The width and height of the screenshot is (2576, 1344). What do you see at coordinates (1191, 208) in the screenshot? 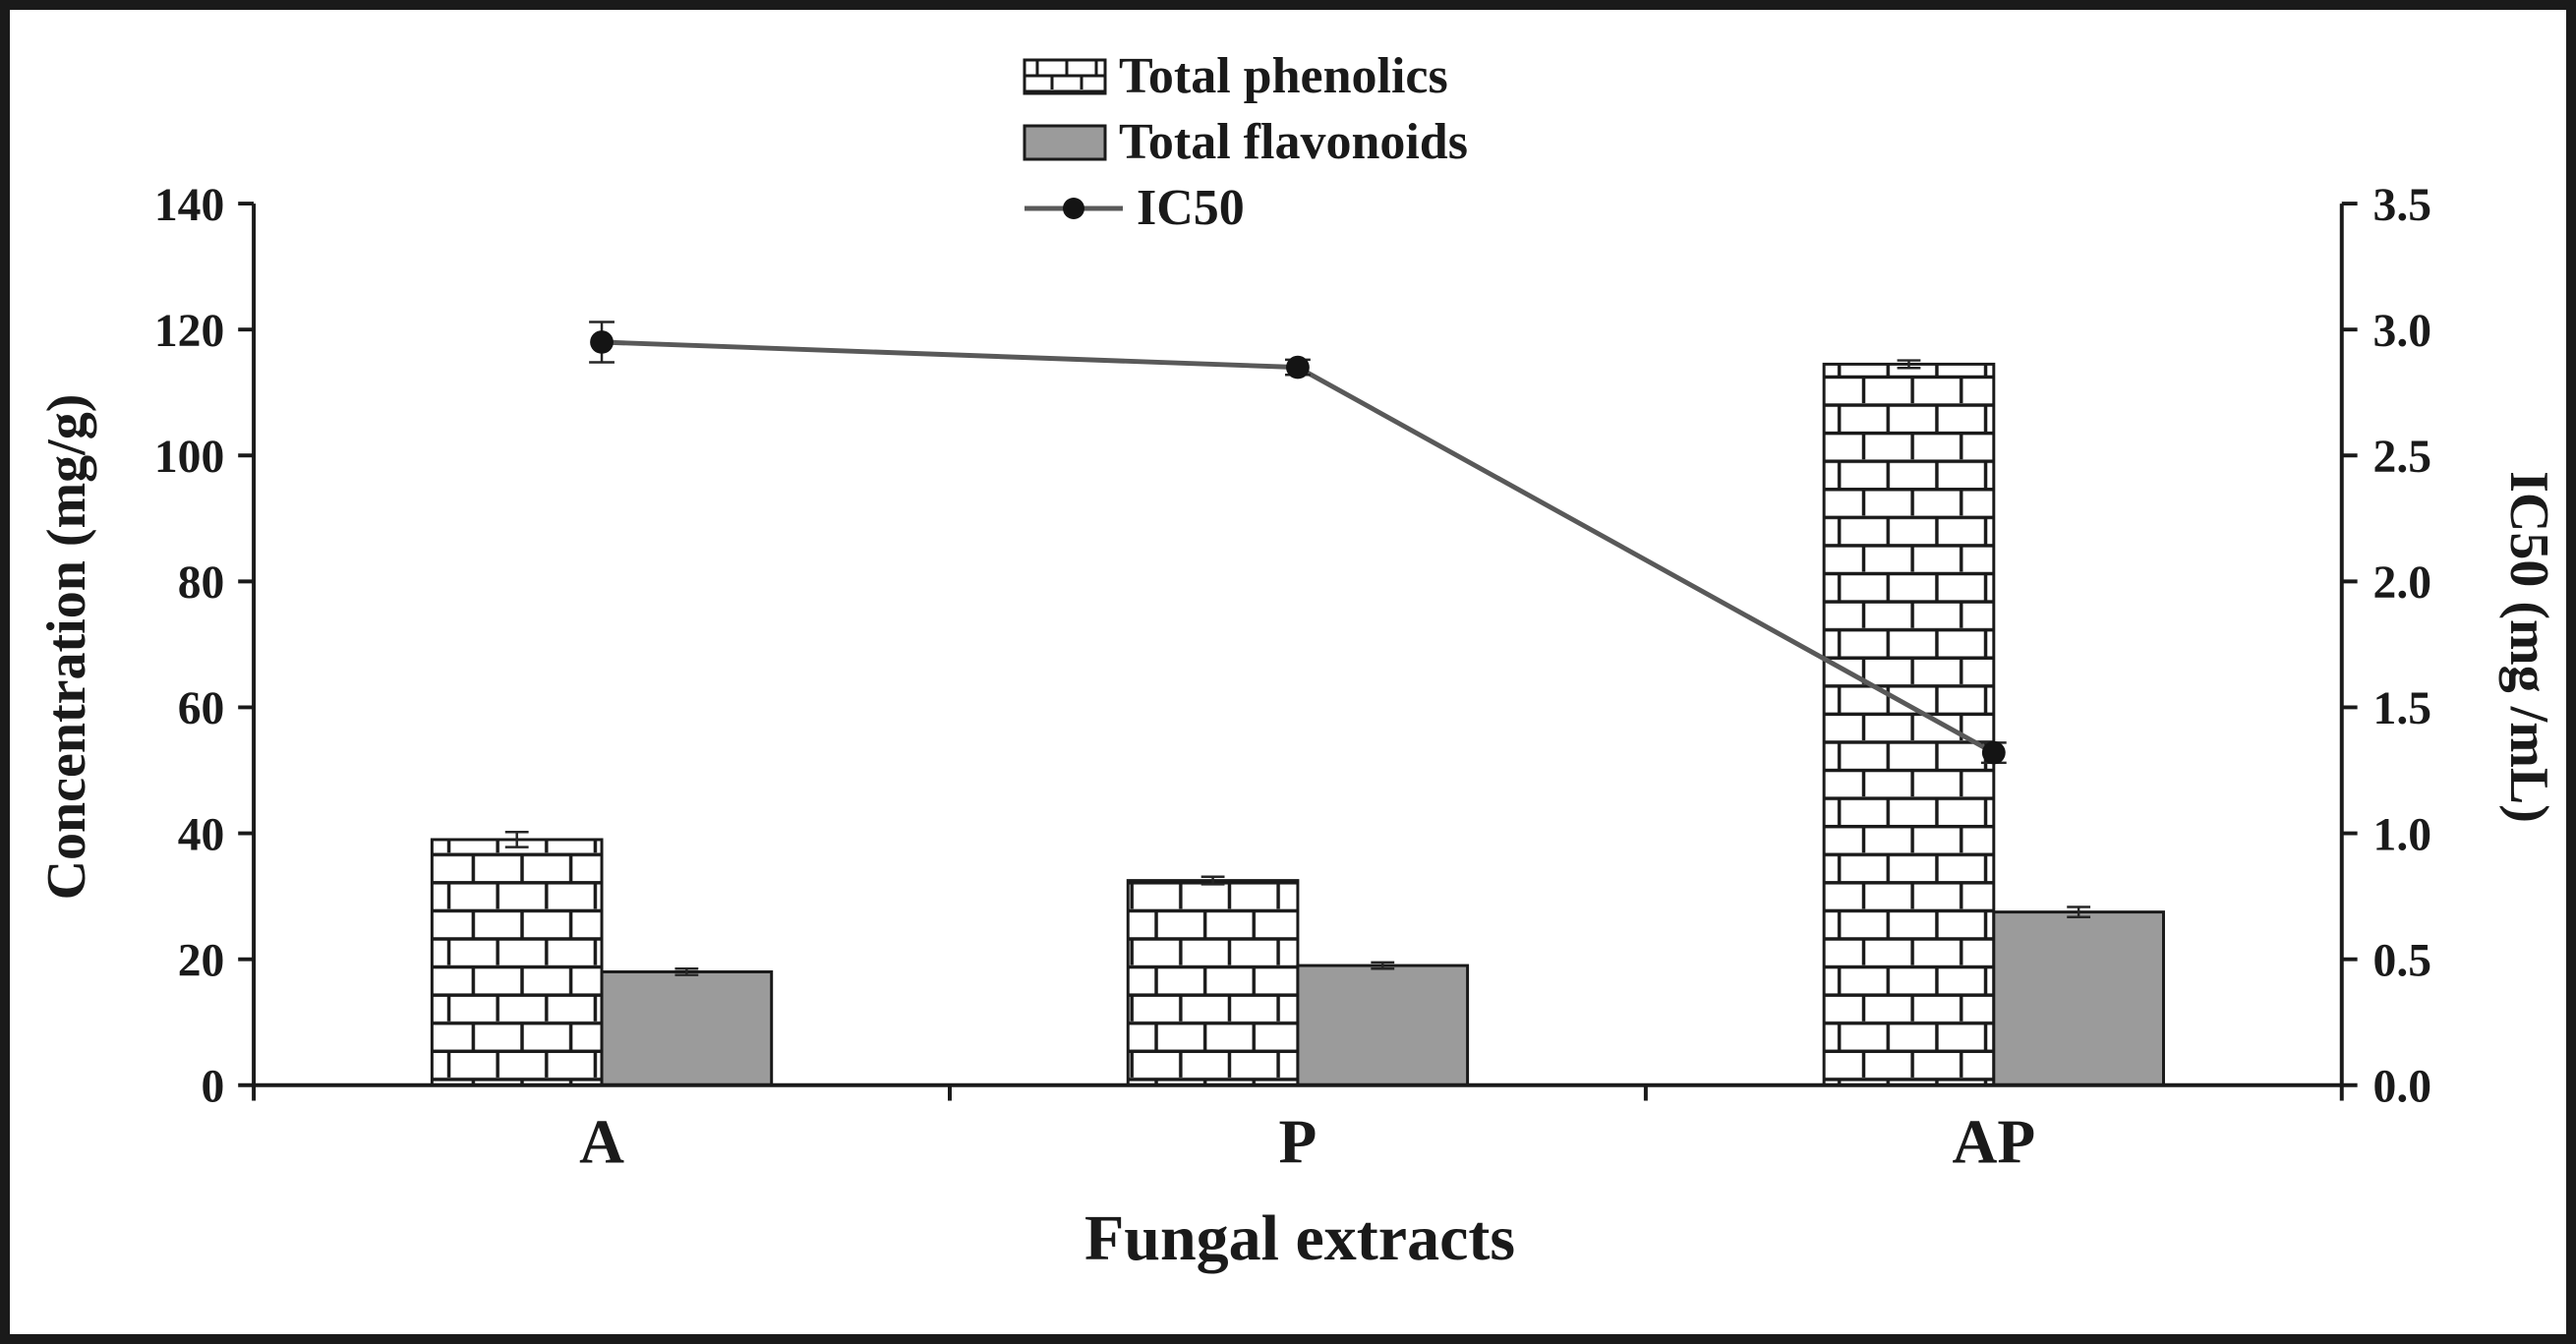
I see `legend-label-ic50: IC50` at bounding box center [1191, 208].